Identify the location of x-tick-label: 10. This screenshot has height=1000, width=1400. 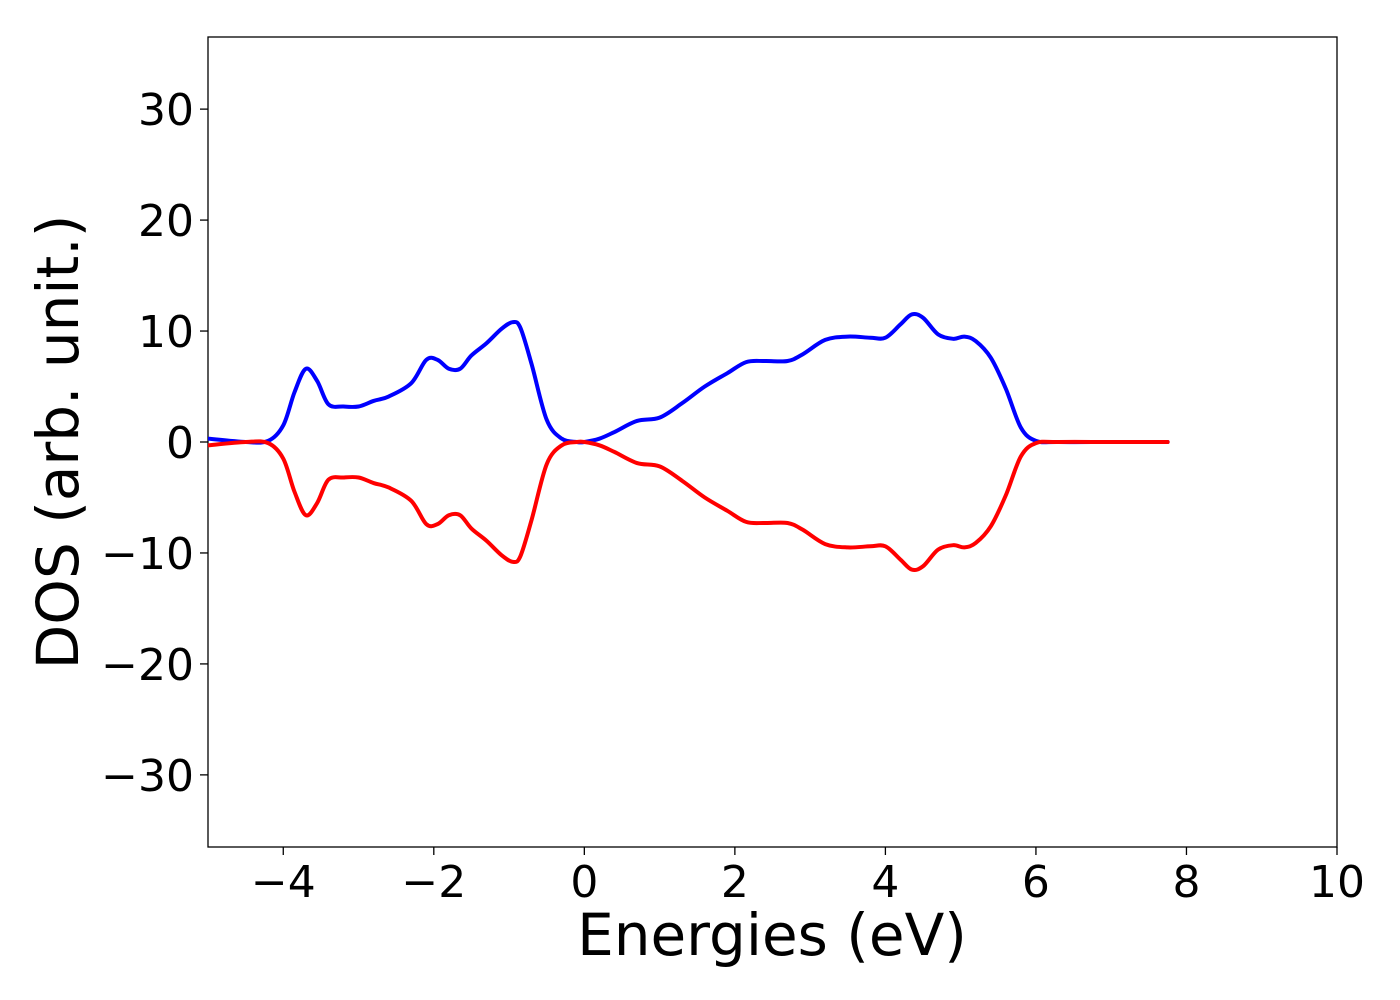
(1337, 882).